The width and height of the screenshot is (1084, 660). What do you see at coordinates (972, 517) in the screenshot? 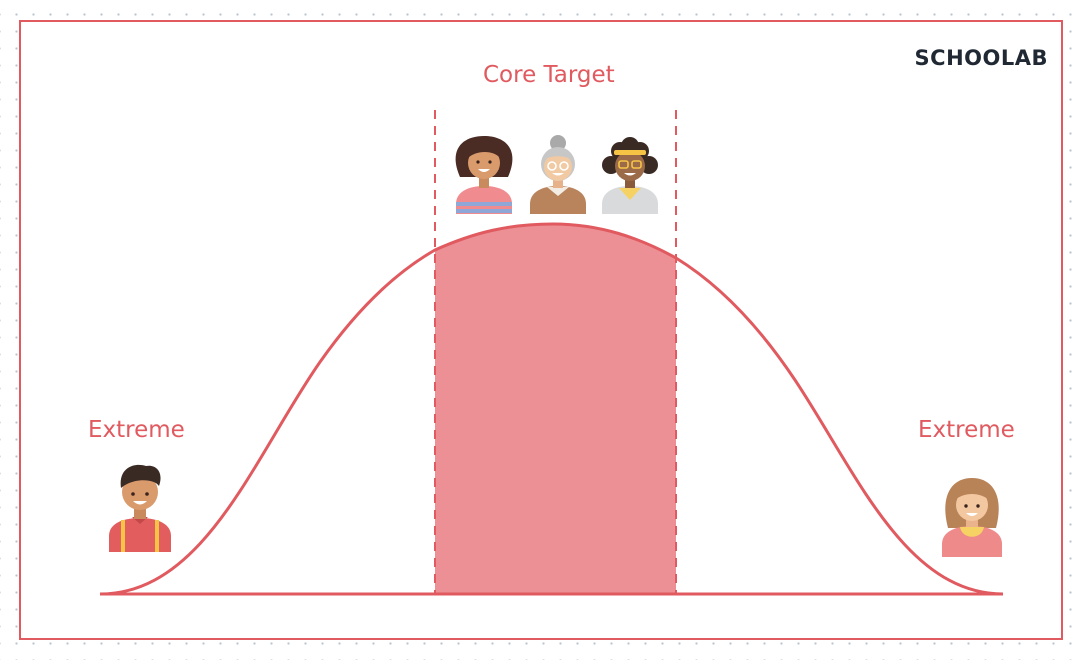
I see `woman-short-hair-avatar` at bounding box center [972, 517].